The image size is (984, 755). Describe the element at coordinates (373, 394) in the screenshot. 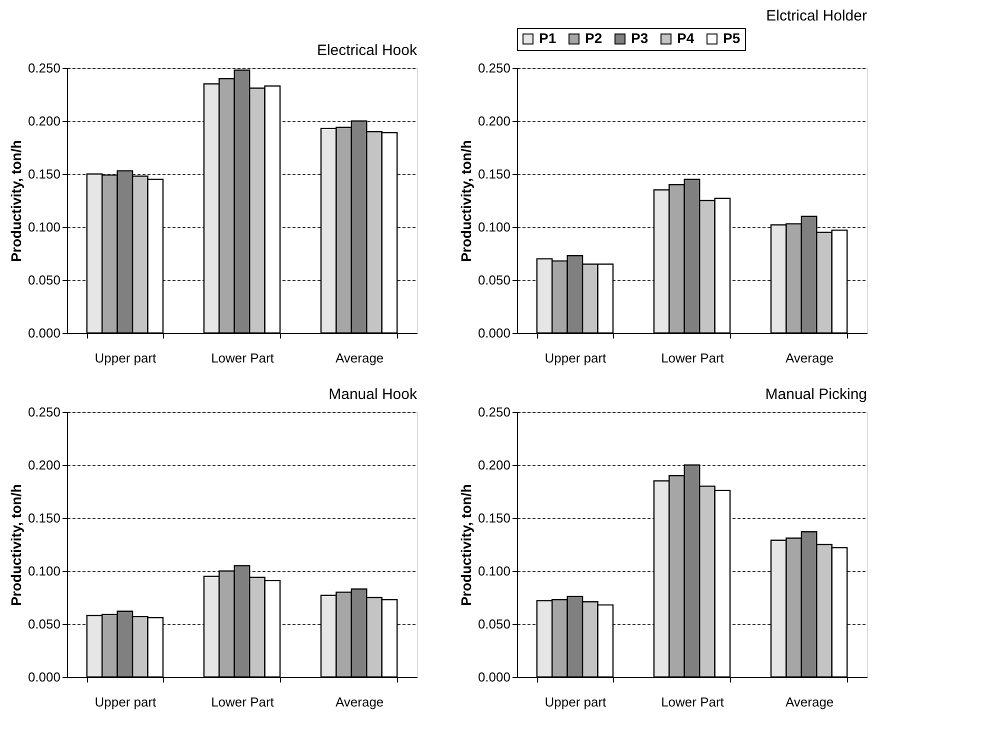

I see `chart-title: Manual Hook` at that location.